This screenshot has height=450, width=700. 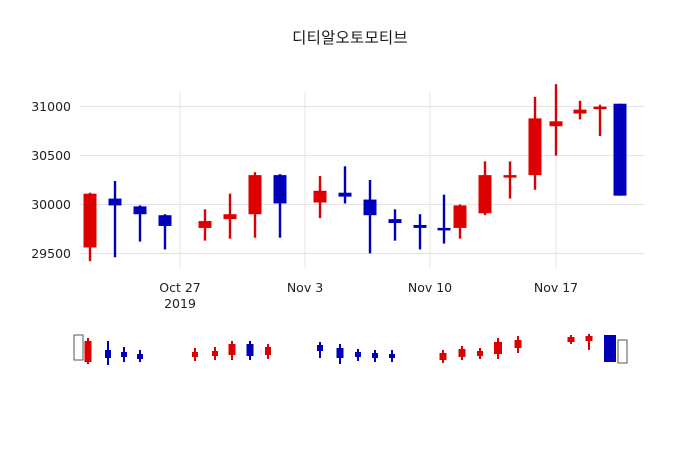 I want to click on x-axis-tick-sublabel: 2019, so click(x=180, y=303).